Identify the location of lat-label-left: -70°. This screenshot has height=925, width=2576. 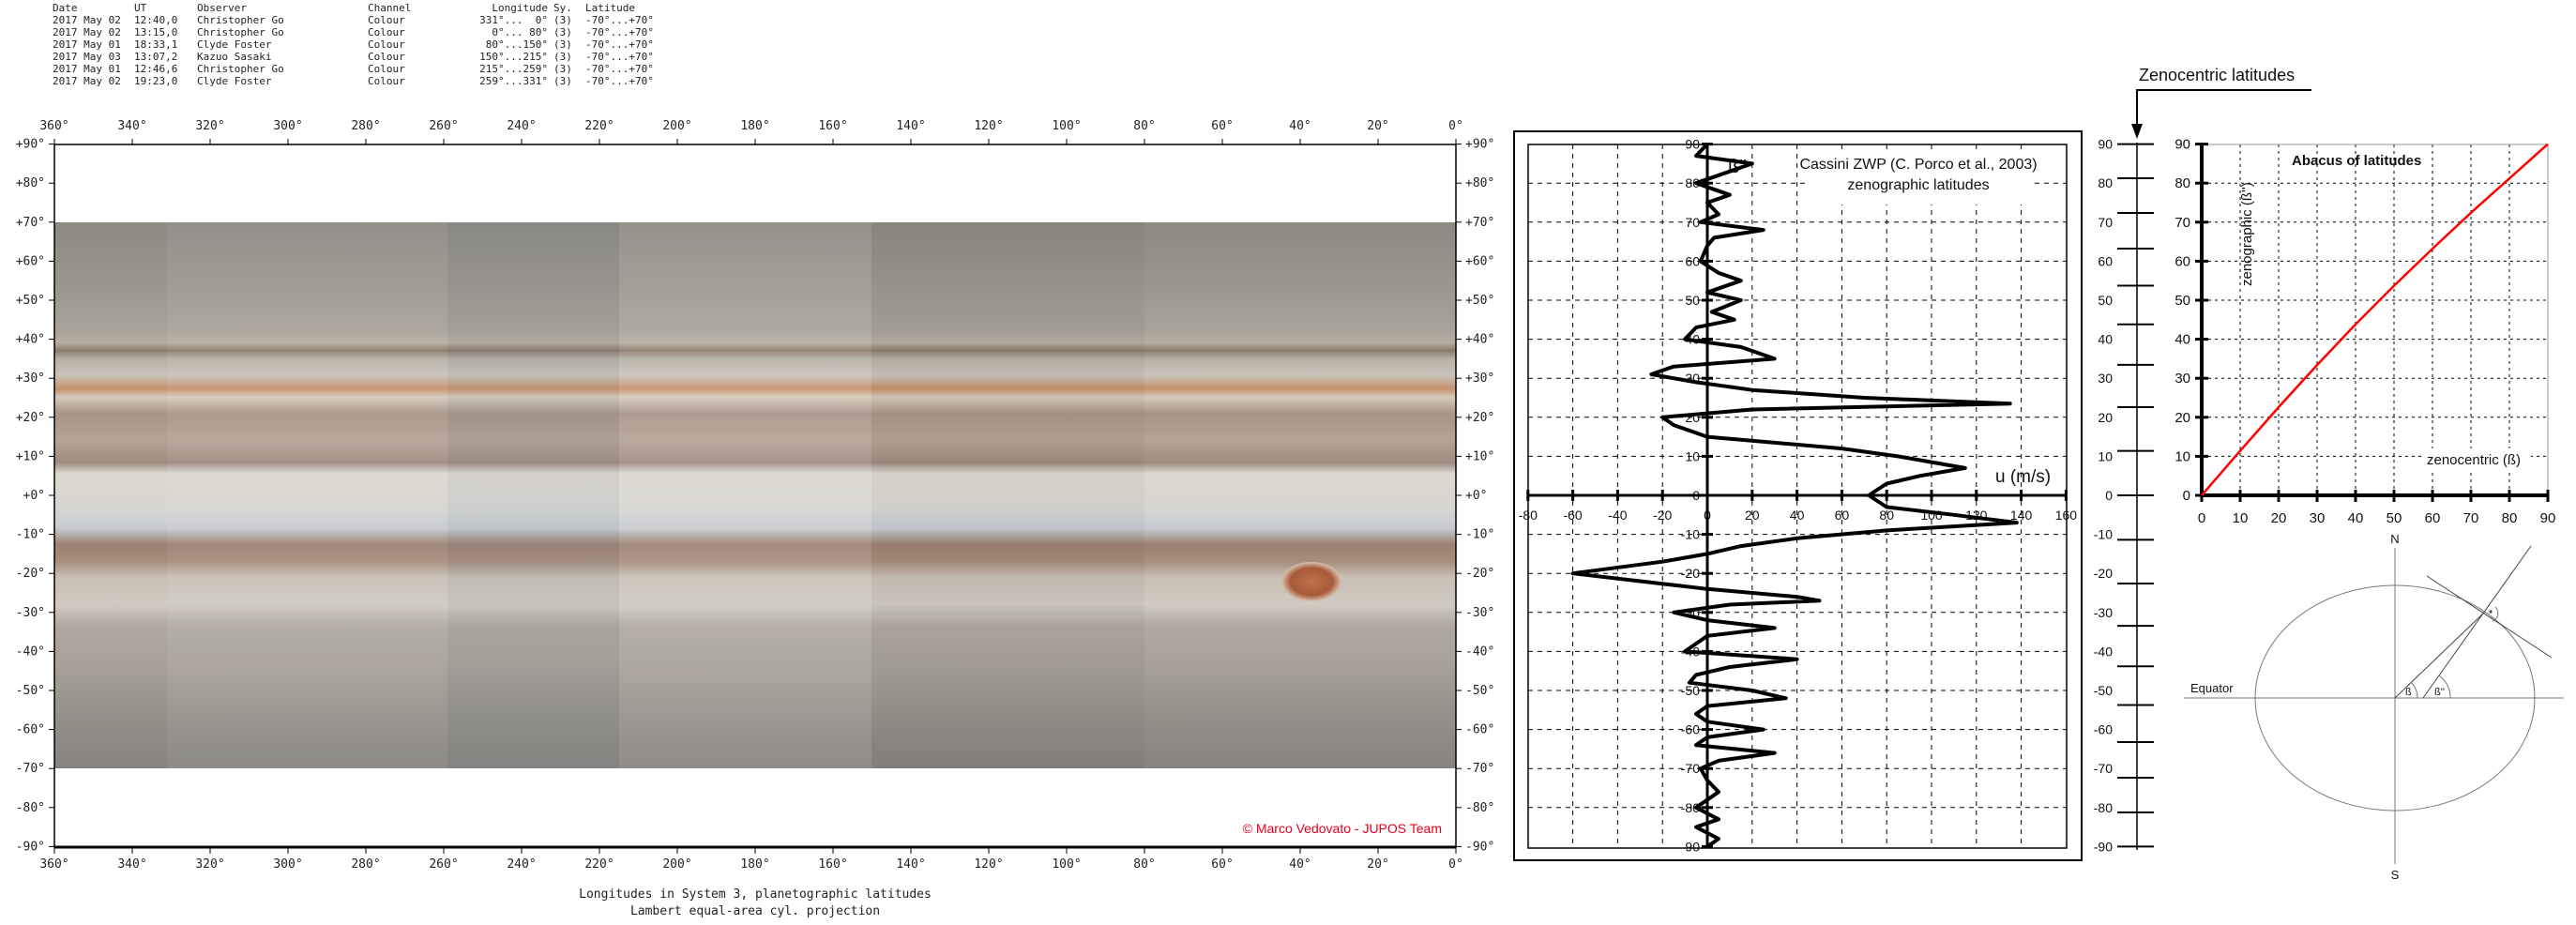
(30, 769).